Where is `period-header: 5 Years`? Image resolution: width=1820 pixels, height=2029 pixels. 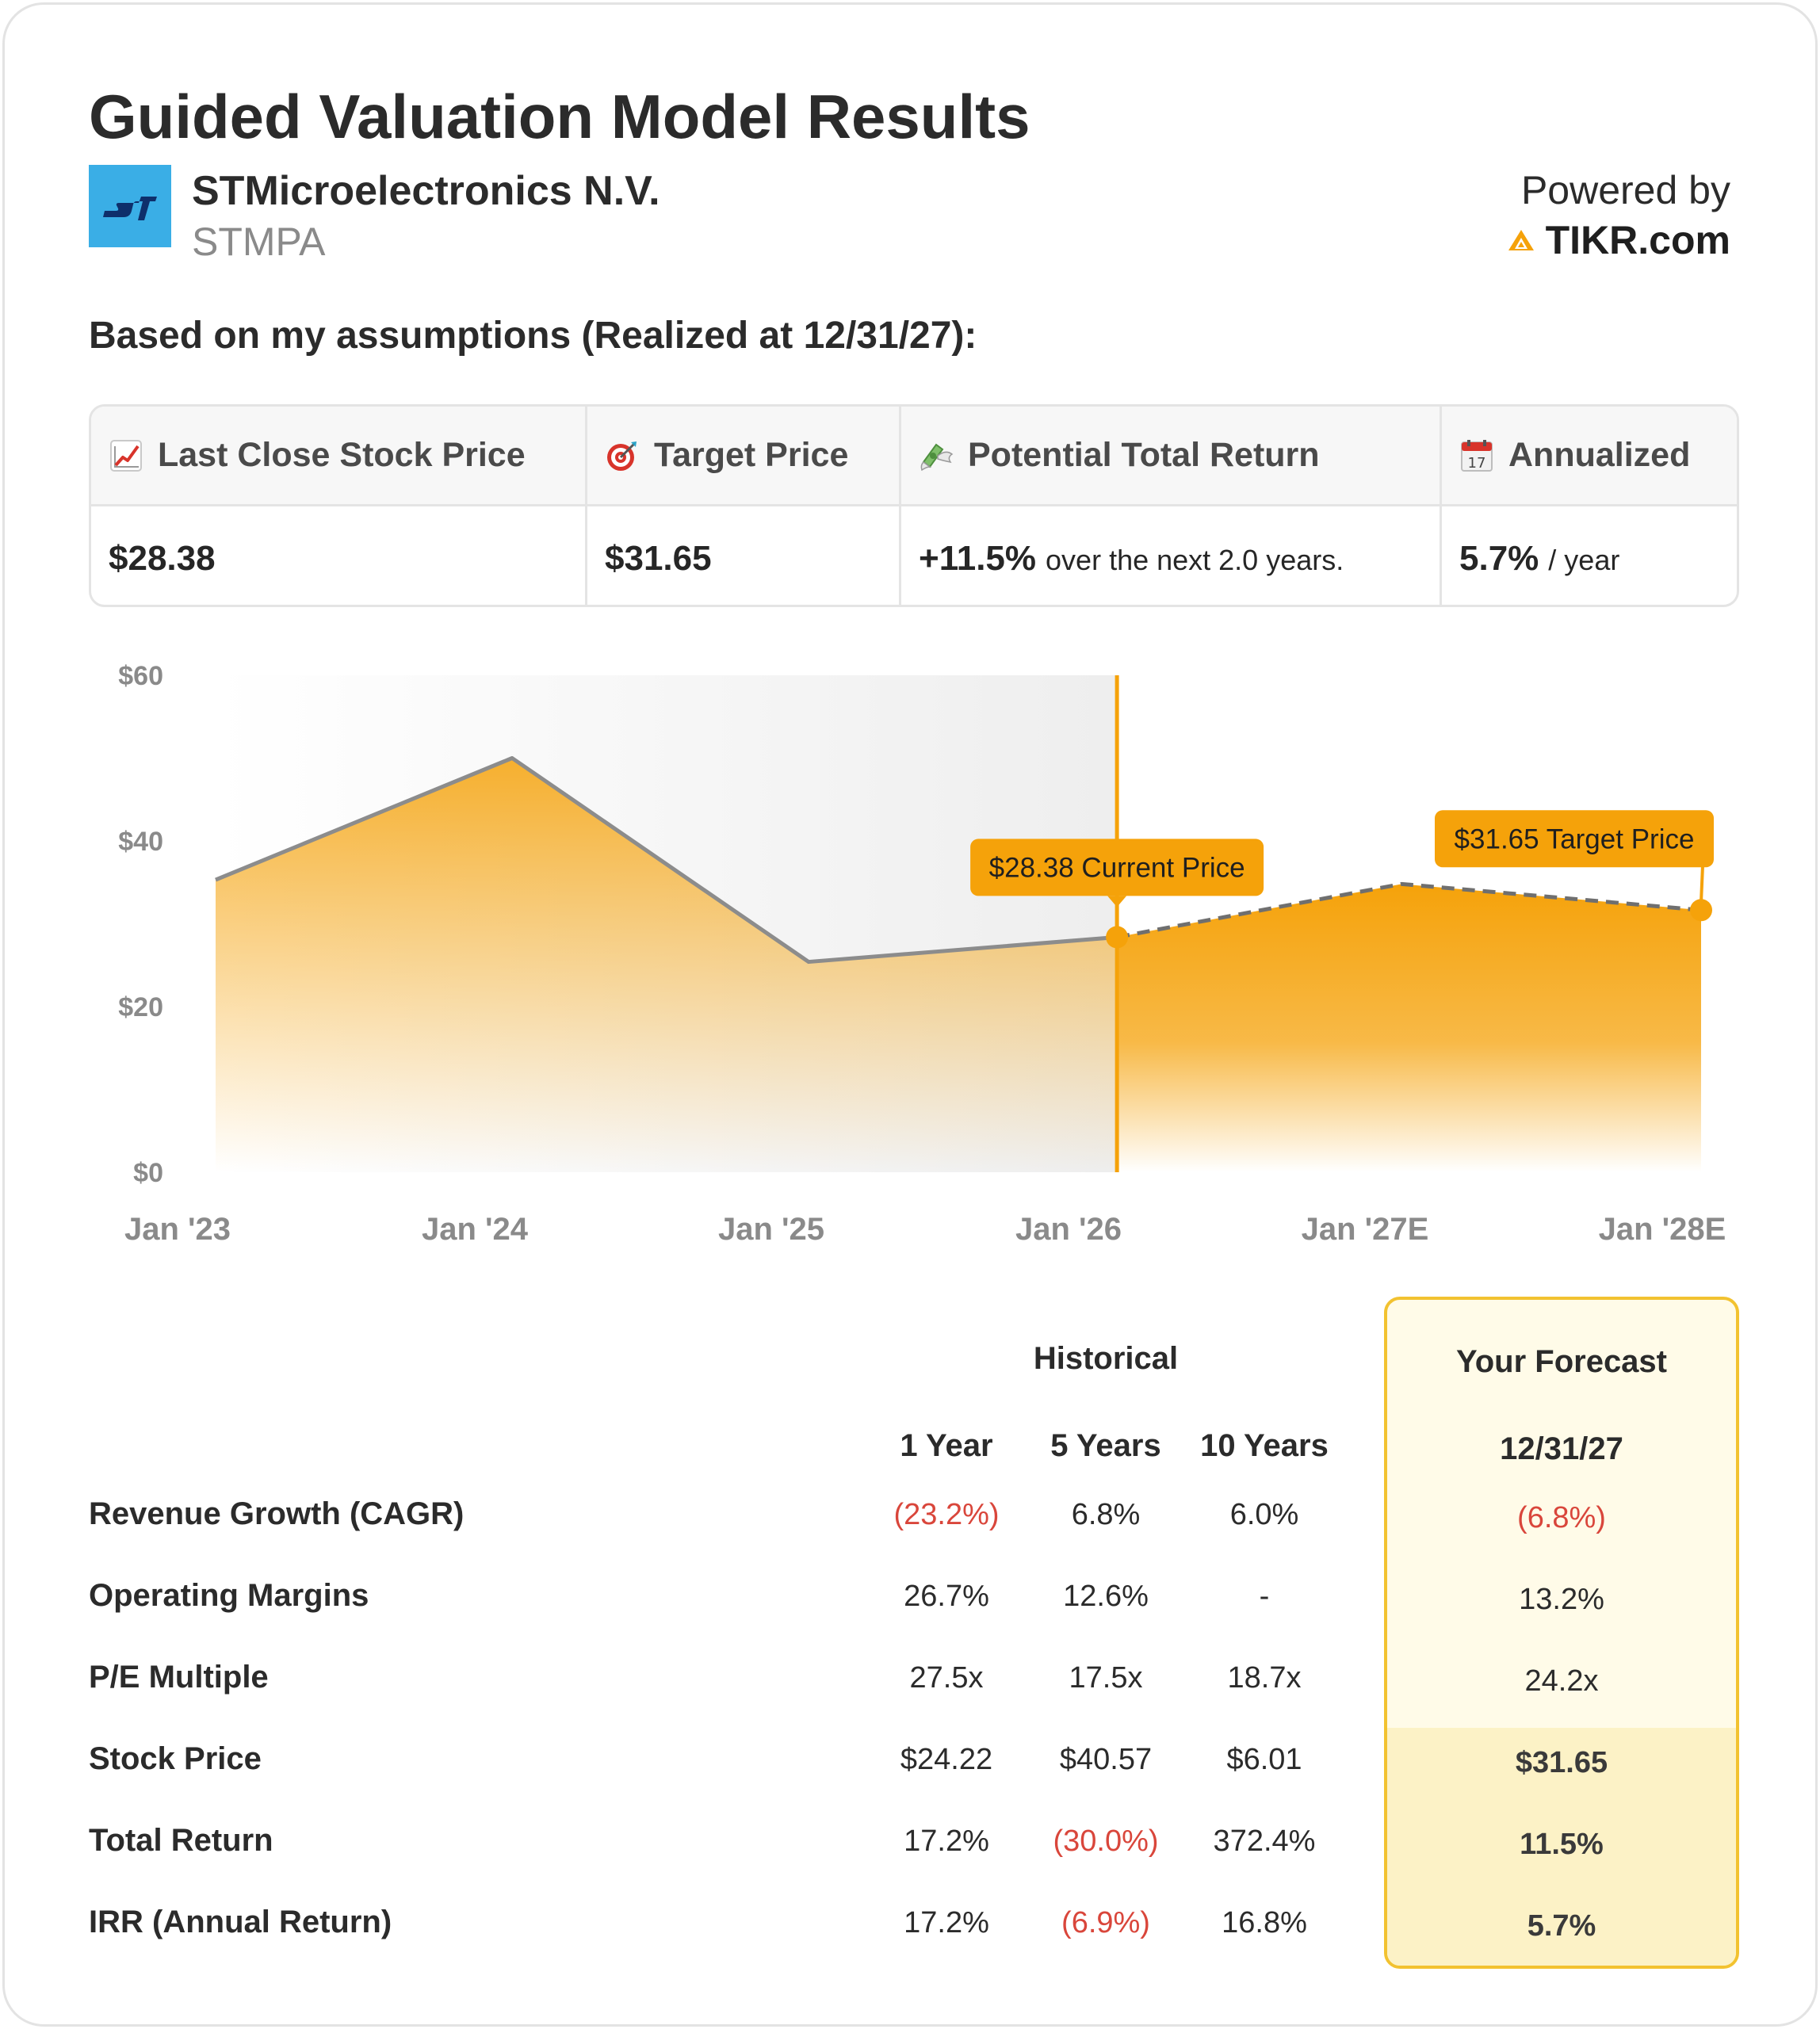
period-header: 5 Years is located at coordinates (1105, 1445).